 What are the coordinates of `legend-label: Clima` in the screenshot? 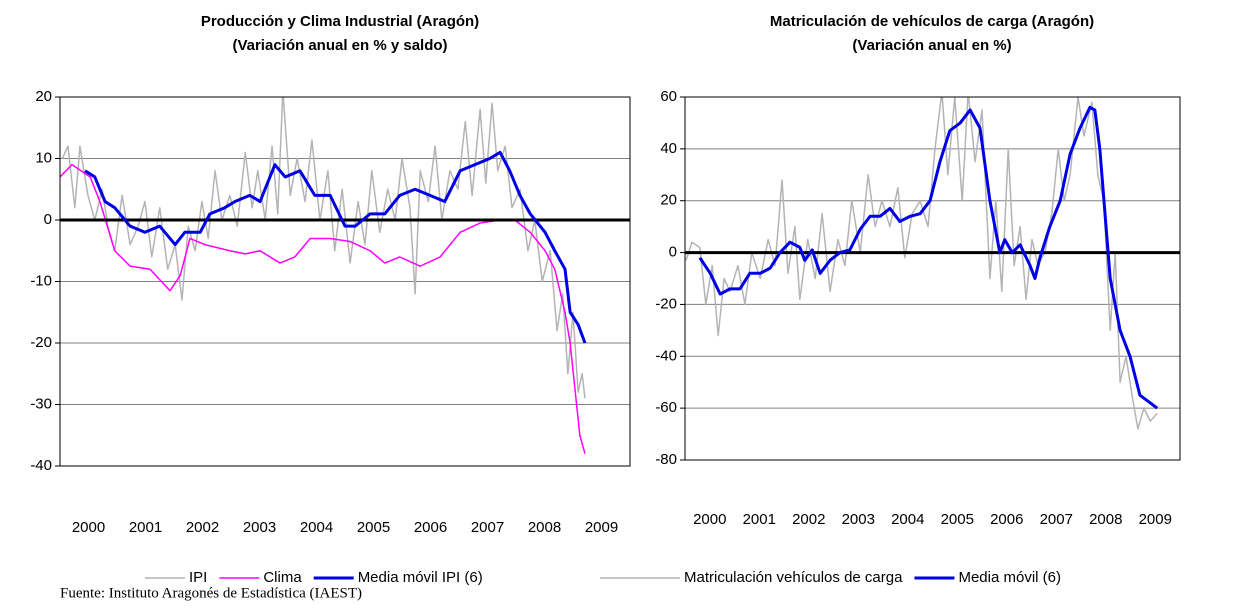 It's located at (282, 577).